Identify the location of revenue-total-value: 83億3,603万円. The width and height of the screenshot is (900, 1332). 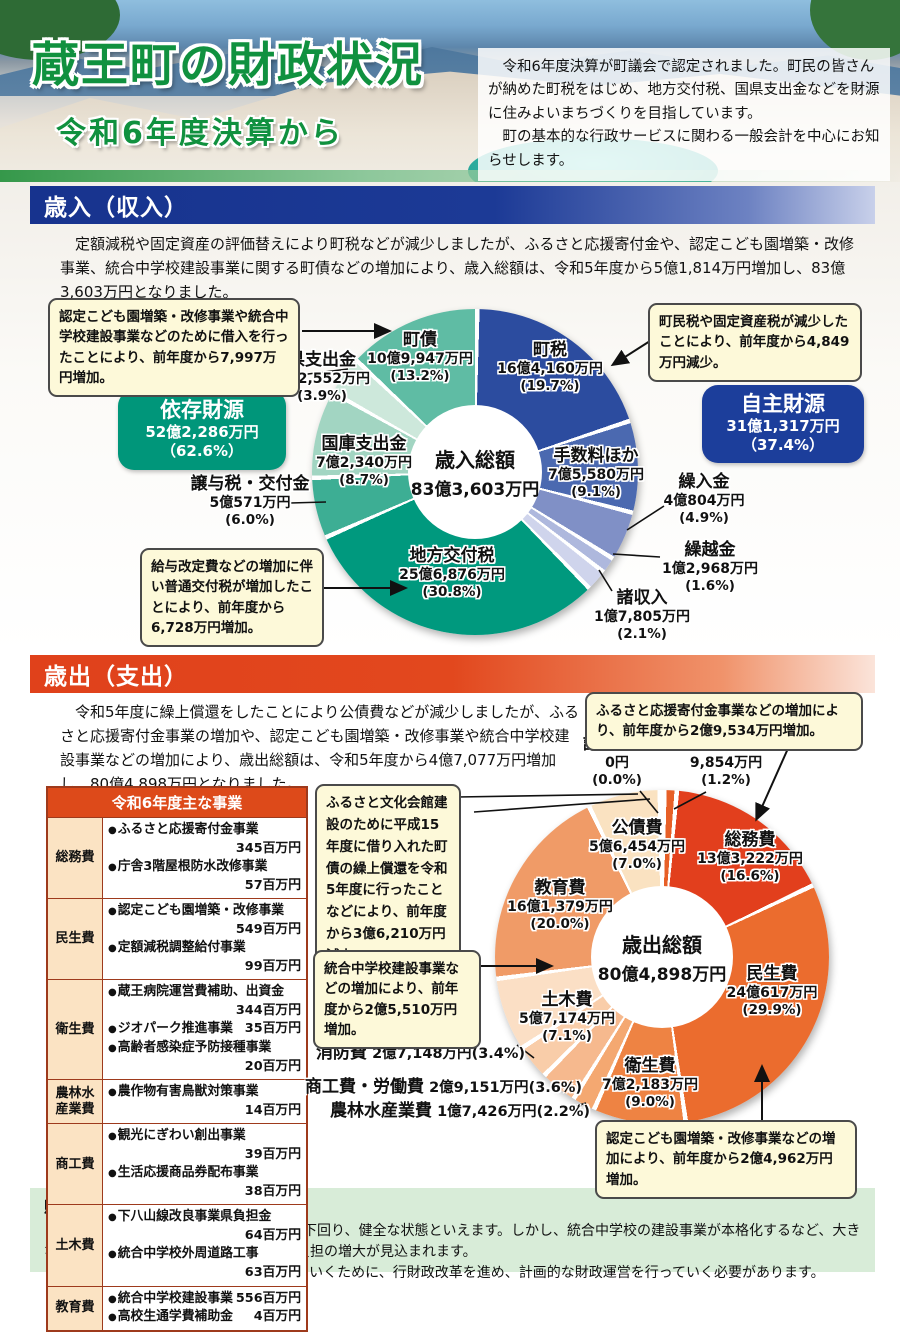
(475, 490).